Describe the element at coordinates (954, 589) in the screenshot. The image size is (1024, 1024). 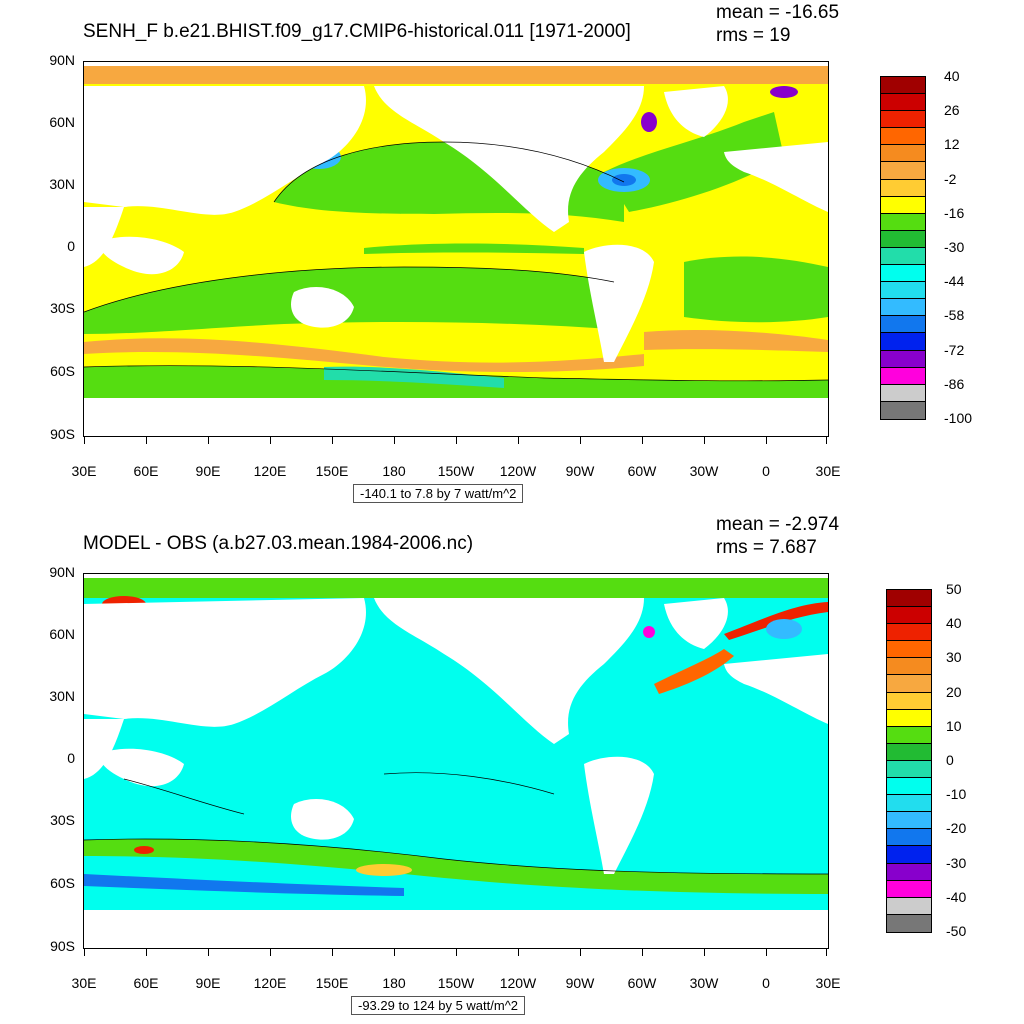
I see `colorbar-label: 50` at that location.